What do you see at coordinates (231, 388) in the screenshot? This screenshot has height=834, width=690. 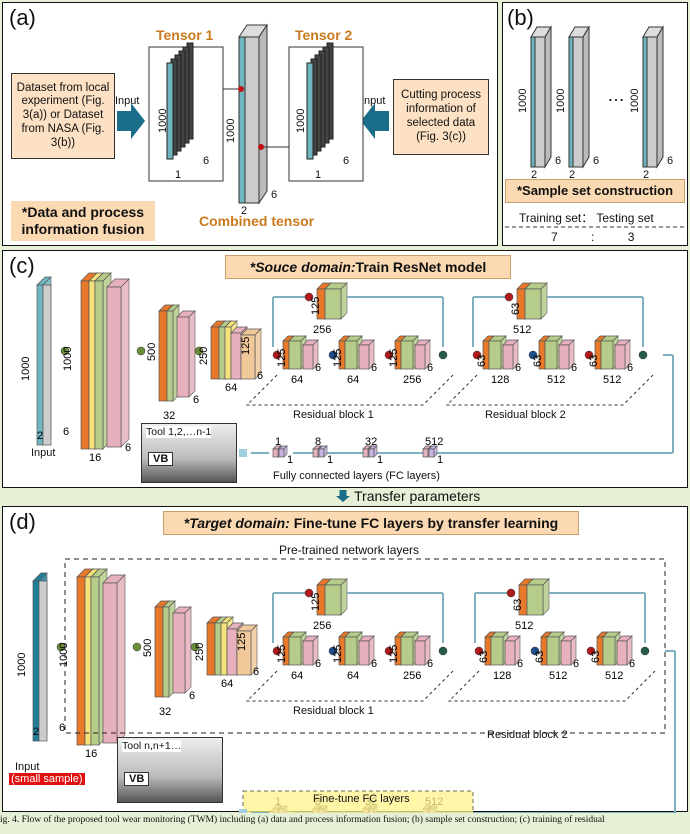 I see `b250-dim-64: 64` at bounding box center [231, 388].